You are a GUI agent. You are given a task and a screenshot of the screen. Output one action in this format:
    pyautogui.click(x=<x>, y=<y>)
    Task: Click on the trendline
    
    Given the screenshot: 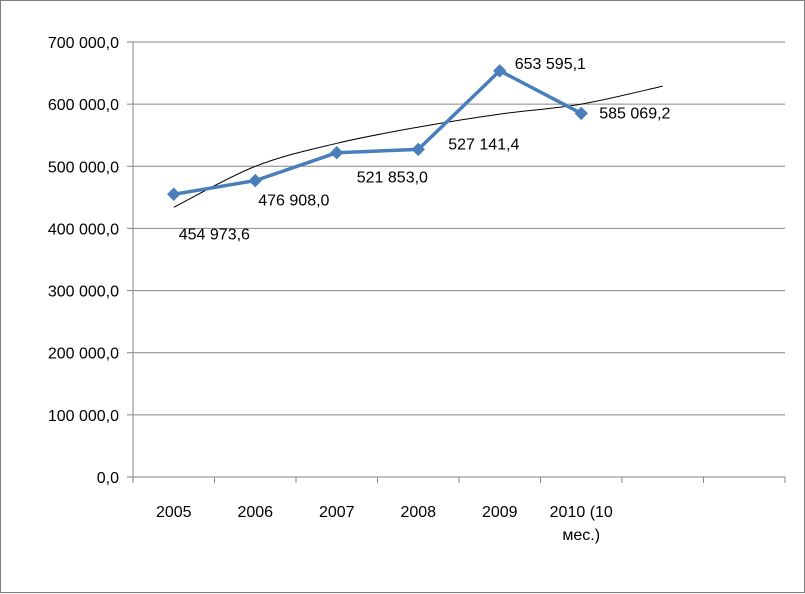 What is the action you would take?
    pyautogui.click(x=418, y=146)
    